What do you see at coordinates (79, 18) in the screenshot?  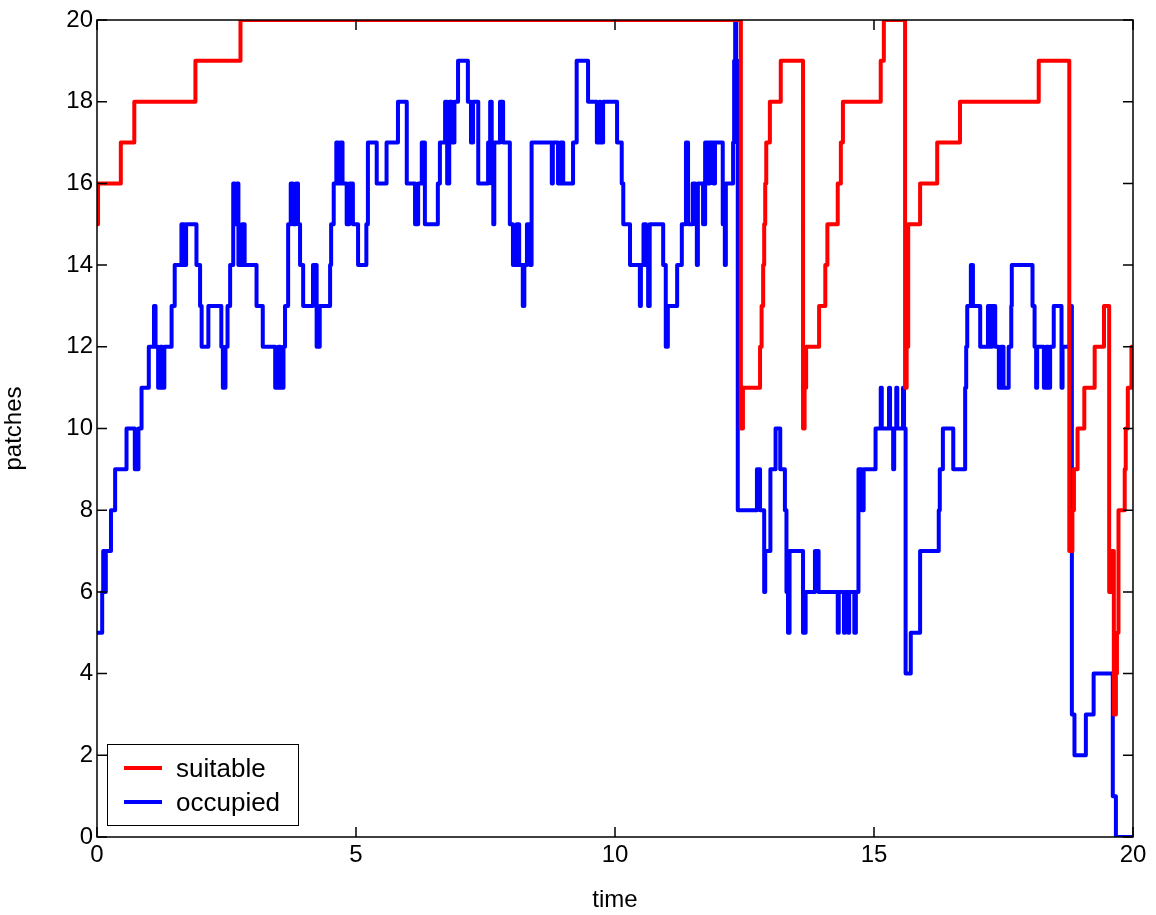 I see `y-tick-label: 20` at bounding box center [79, 18].